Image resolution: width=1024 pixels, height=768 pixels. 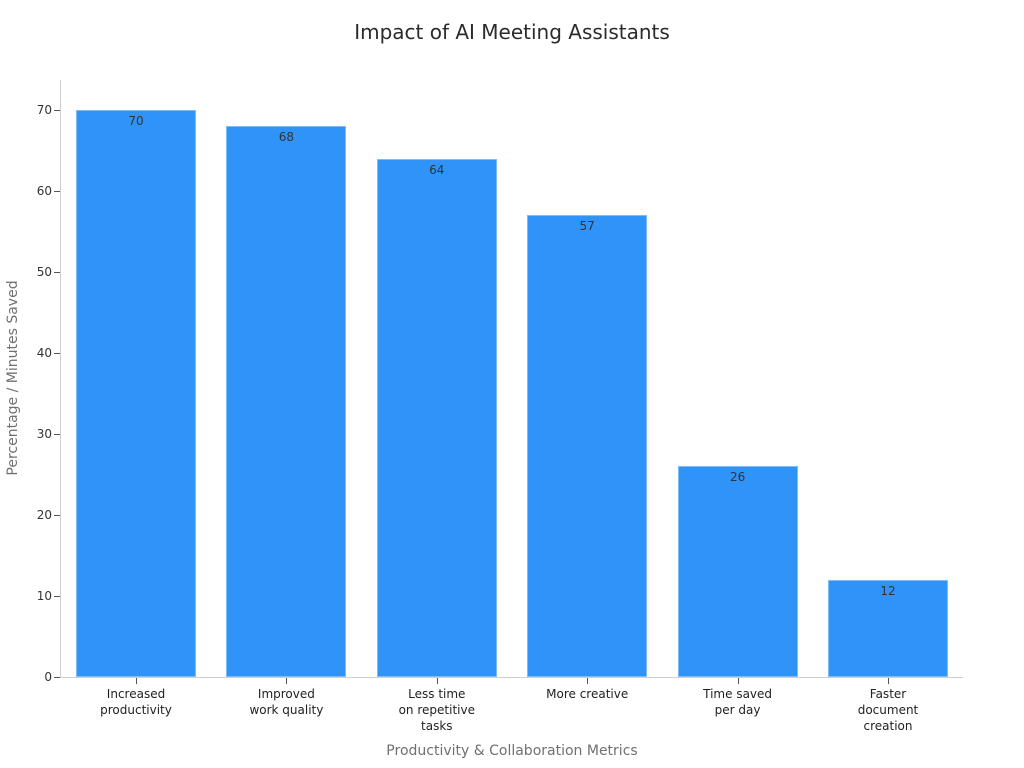 What do you see at coordinates (587, 446) in the screenshot?
I see `bar: 57` at bounding box center [587, 446].